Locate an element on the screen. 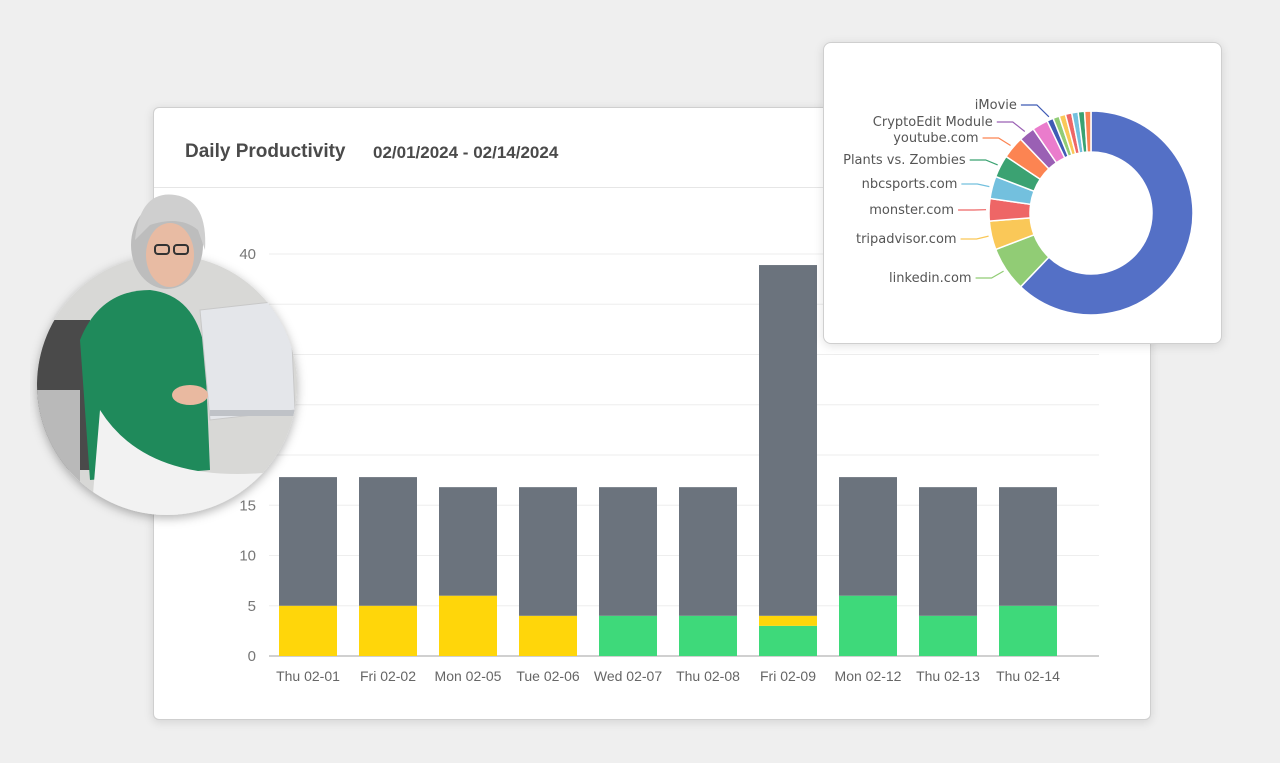 The image size is (1280, 763). x-tick-label: Fri 02-02 is located at coordinates (388, 676).